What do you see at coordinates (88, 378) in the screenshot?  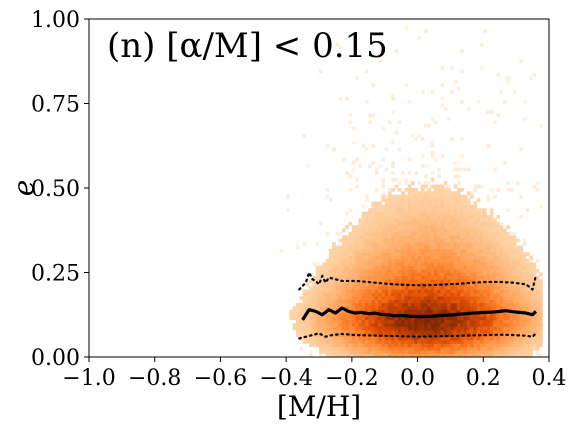 I see `x-tick-label: −1.0` at bounding box center [88, 378].